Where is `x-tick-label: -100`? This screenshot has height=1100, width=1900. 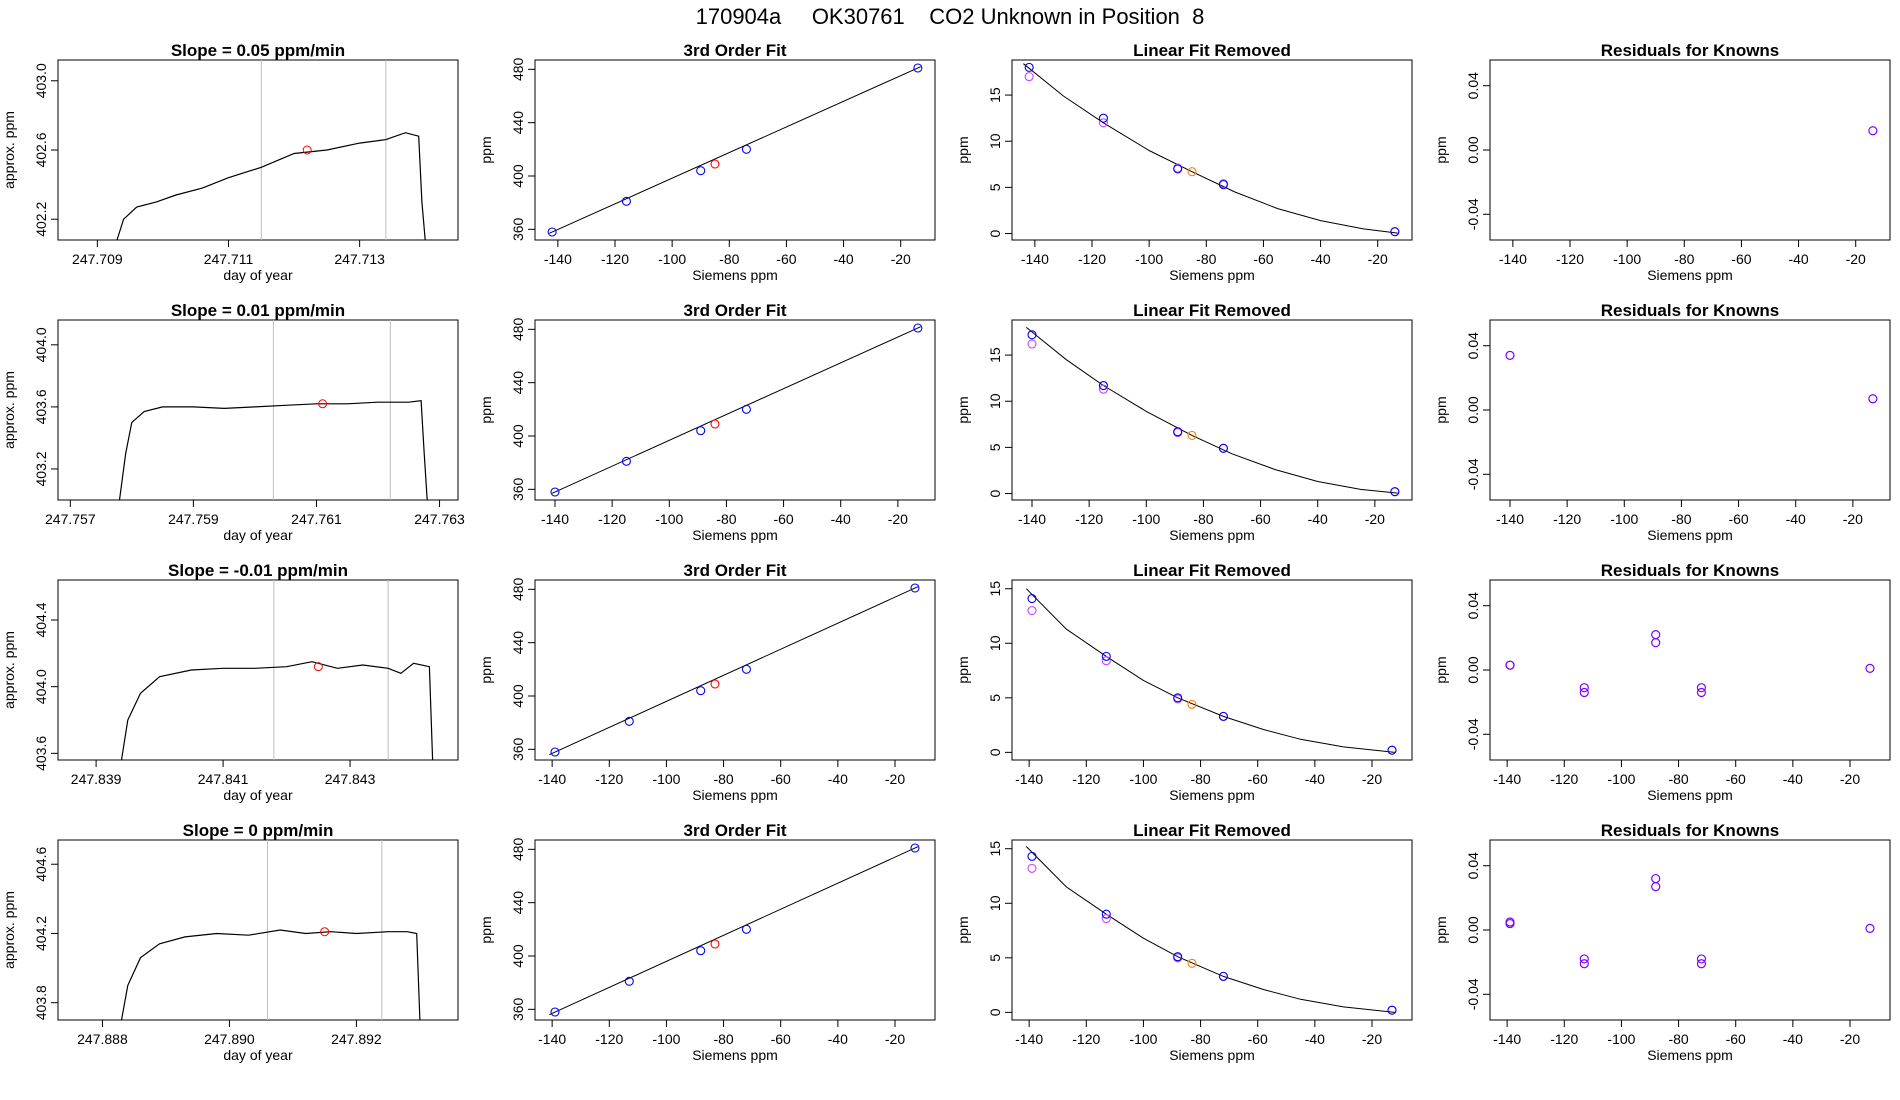
x-tick-label: -100 is located at coordinates (666, 1039).